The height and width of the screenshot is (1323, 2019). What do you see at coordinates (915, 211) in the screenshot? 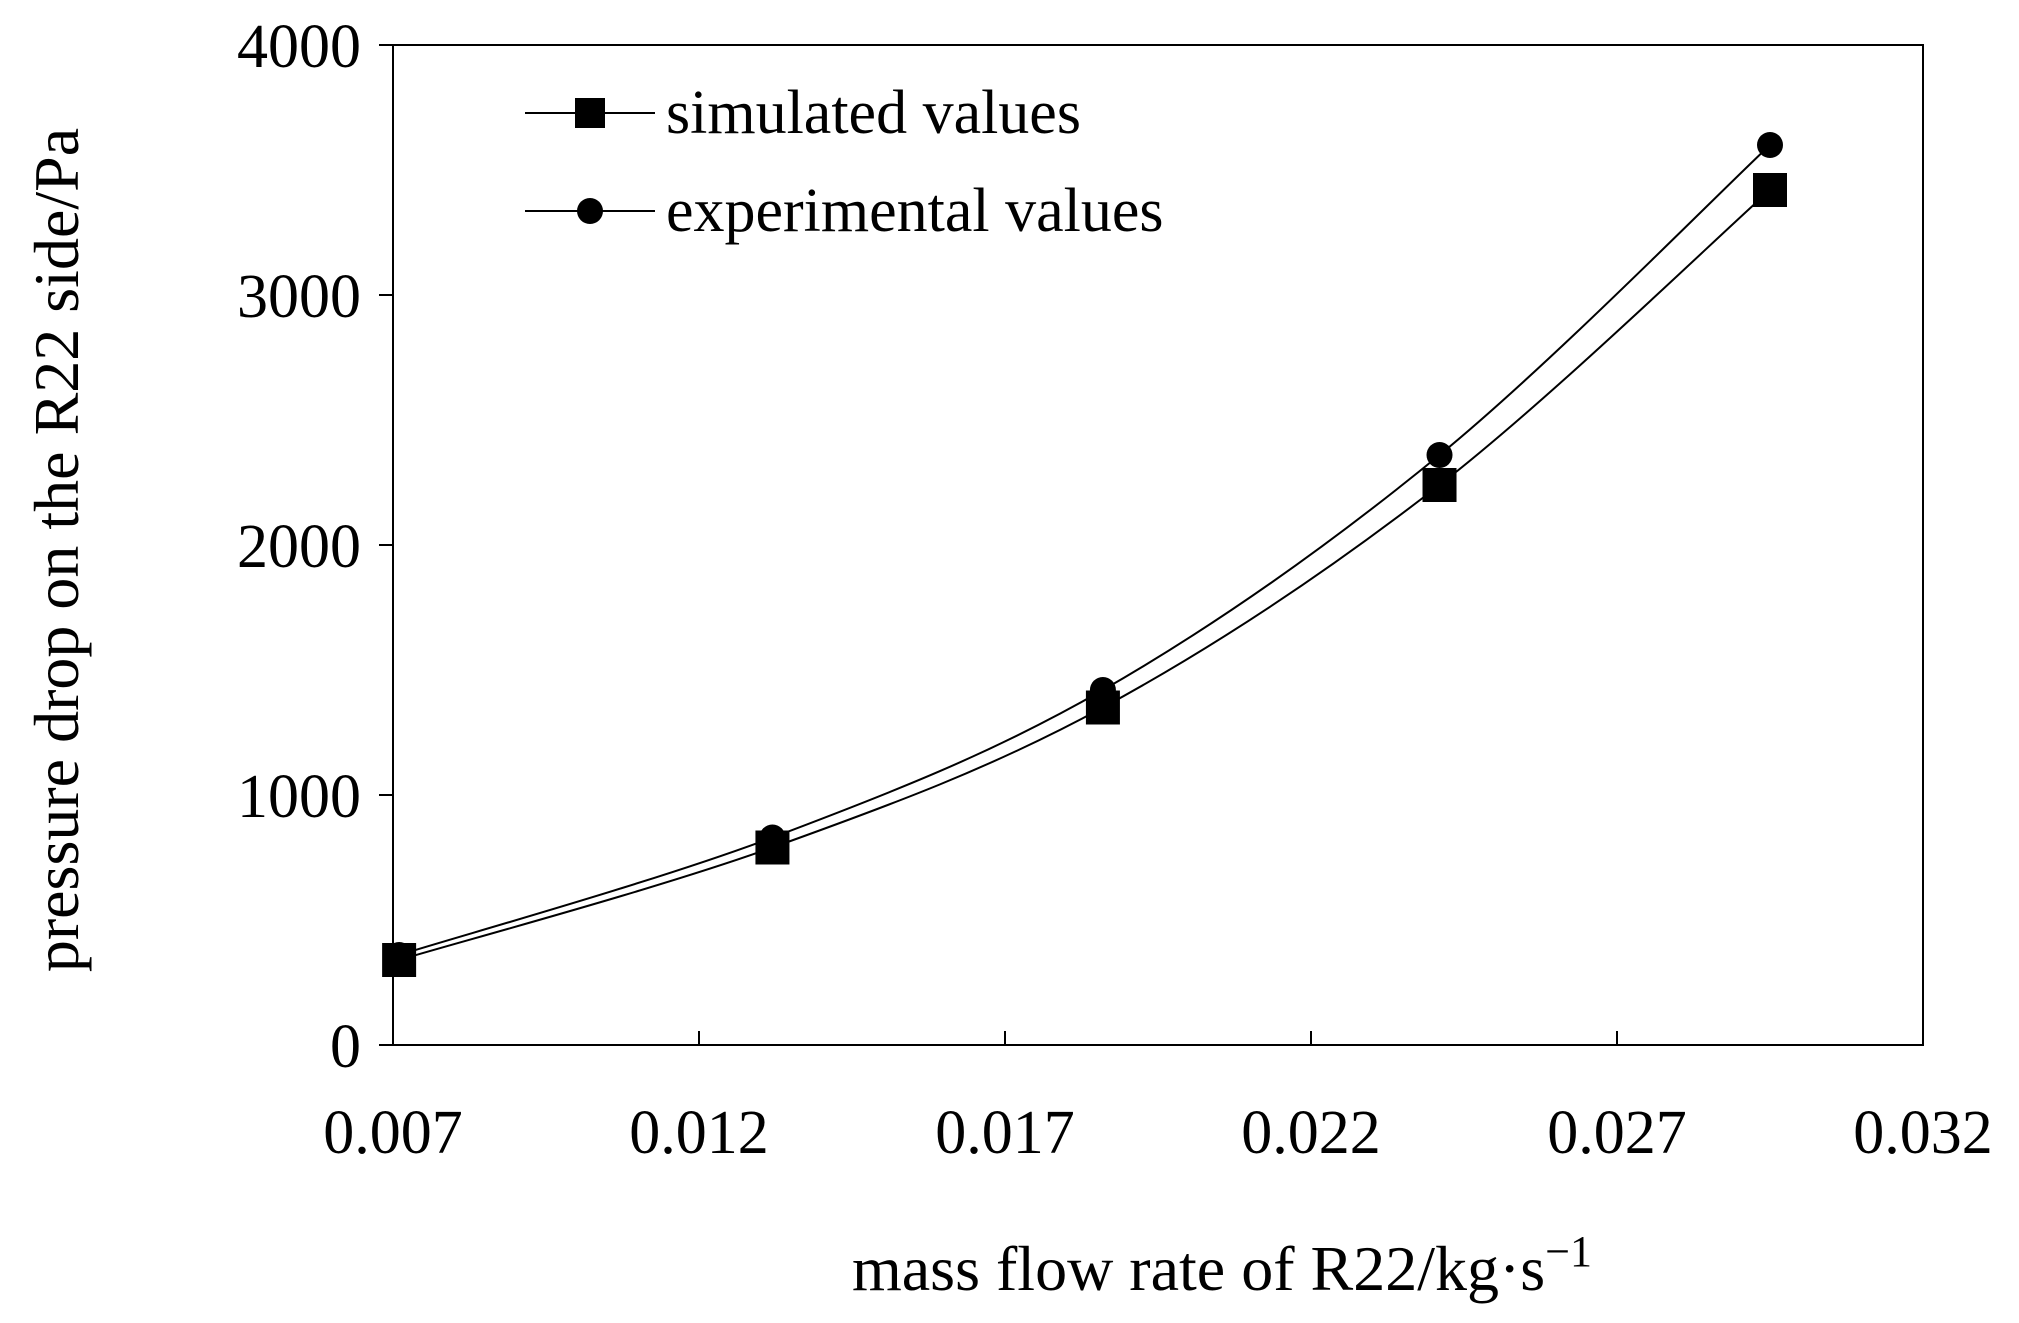
I see `legend-label-experimental: experimental values` at bounding box center [915, 211].